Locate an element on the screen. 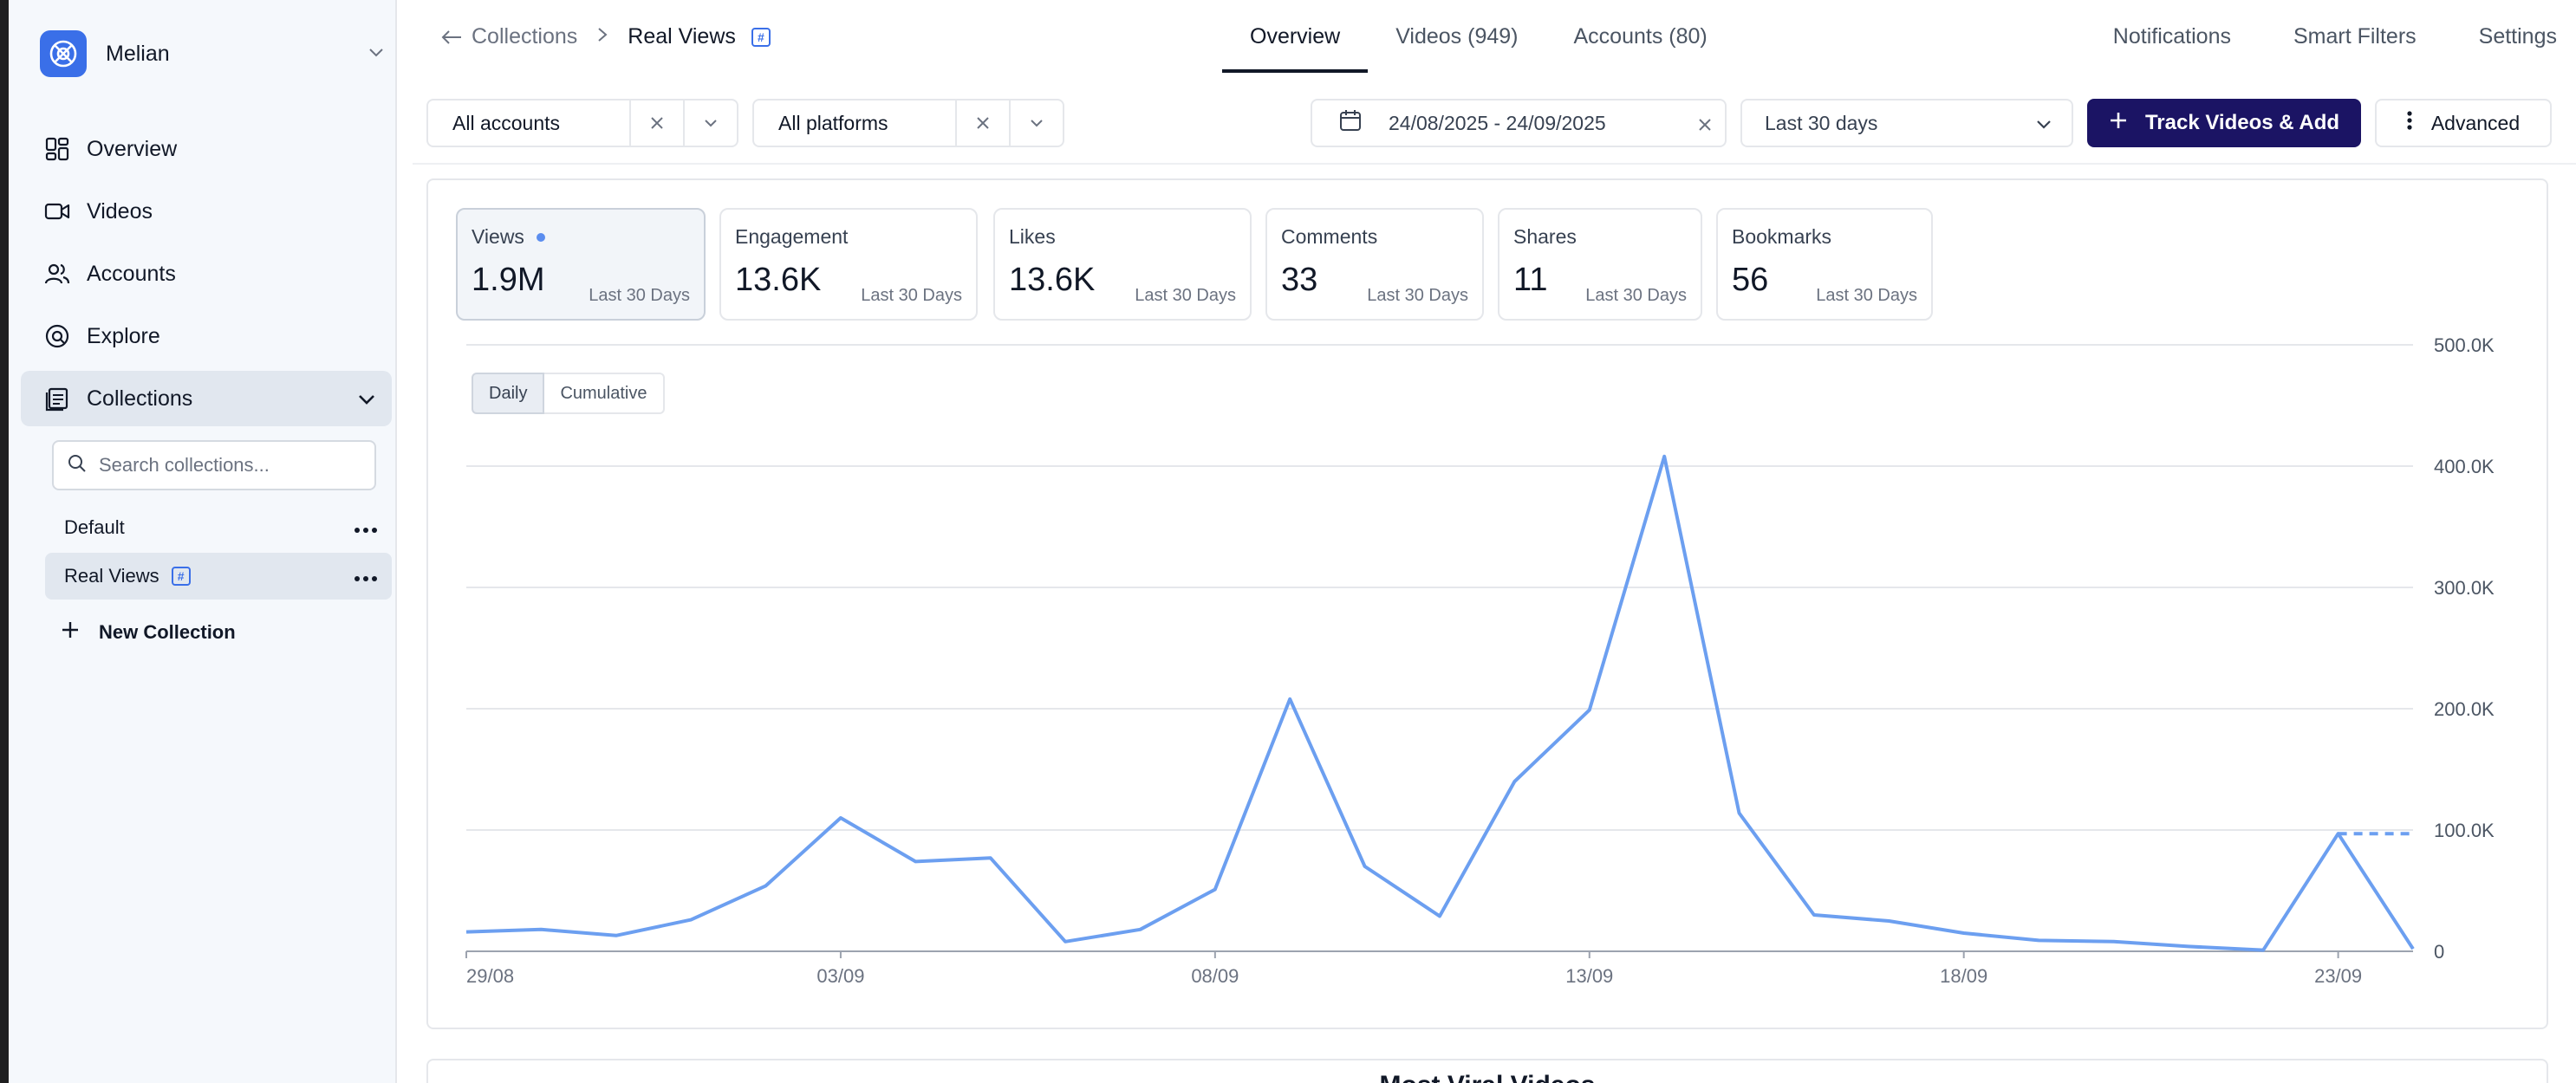  metric-card-bookmarks: Bookmarks 56 Last 30 Days is located at coordinates (1824, 264).